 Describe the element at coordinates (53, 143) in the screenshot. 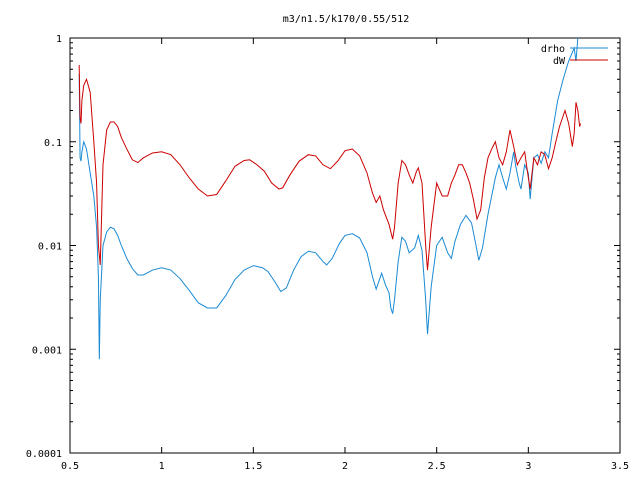

I see `y-tick-label-1: 0.1` at that location.